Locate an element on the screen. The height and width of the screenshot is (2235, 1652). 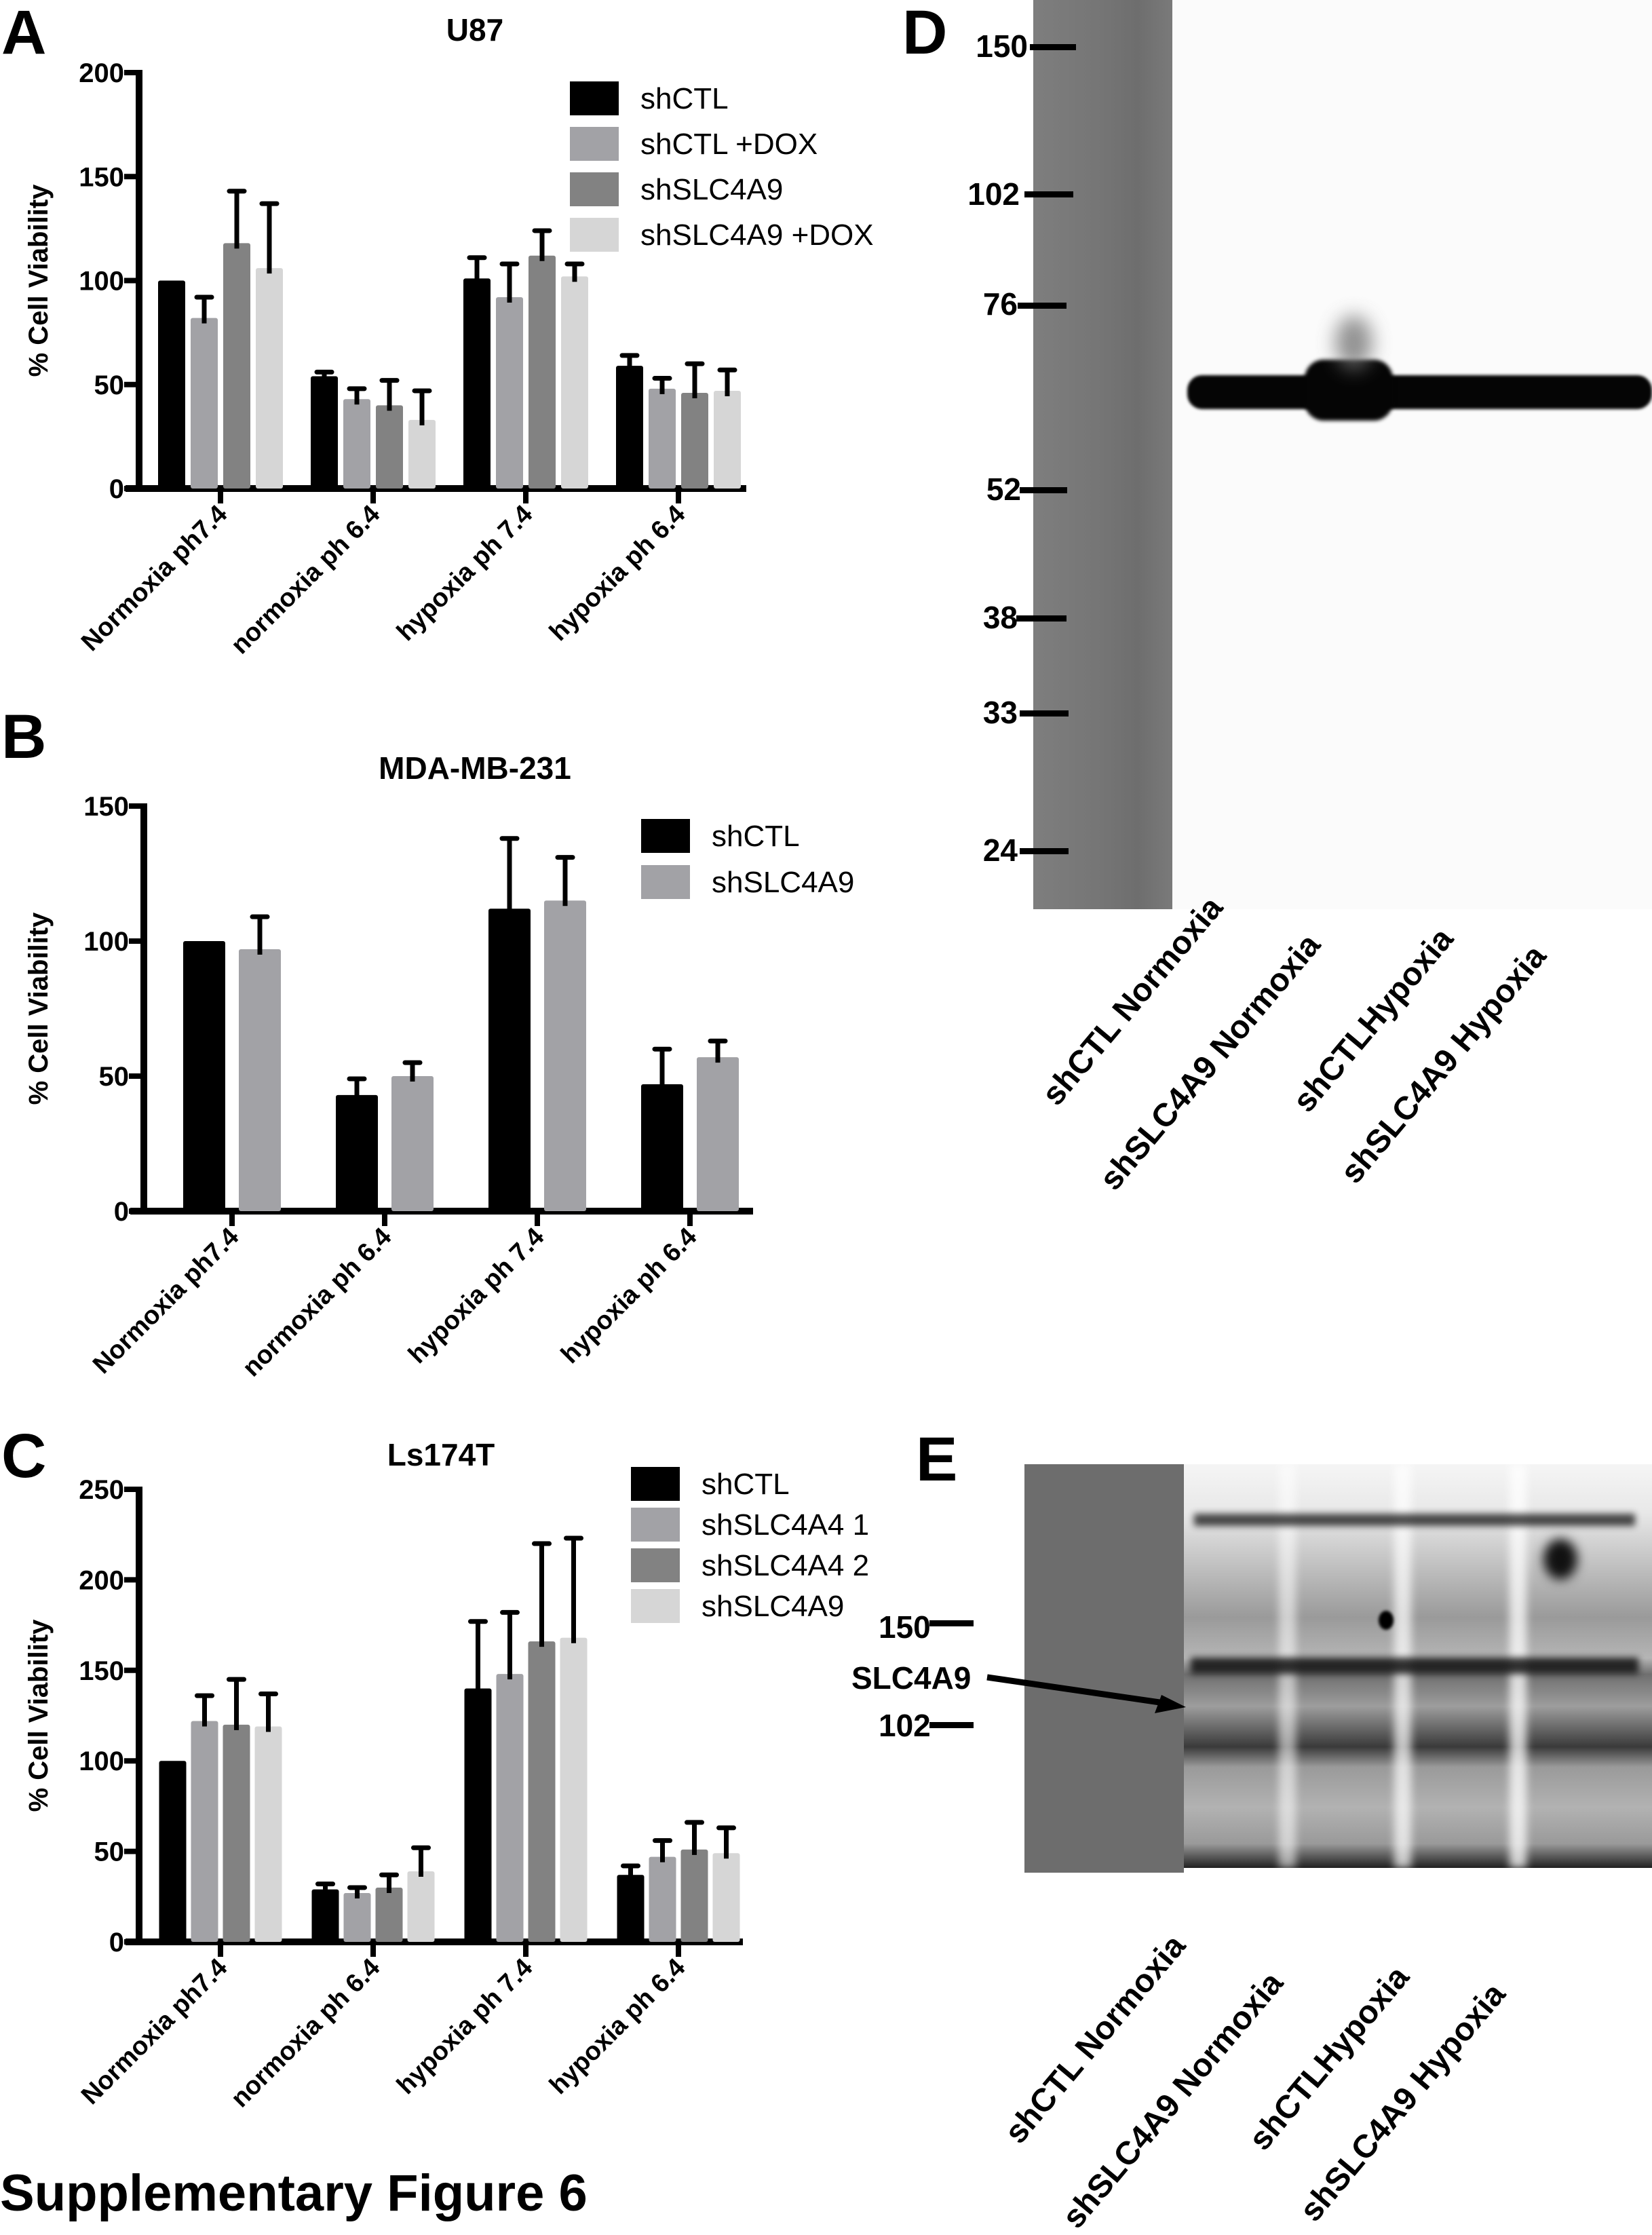
mw-label: 76 is located at coordinates (1000, 304).